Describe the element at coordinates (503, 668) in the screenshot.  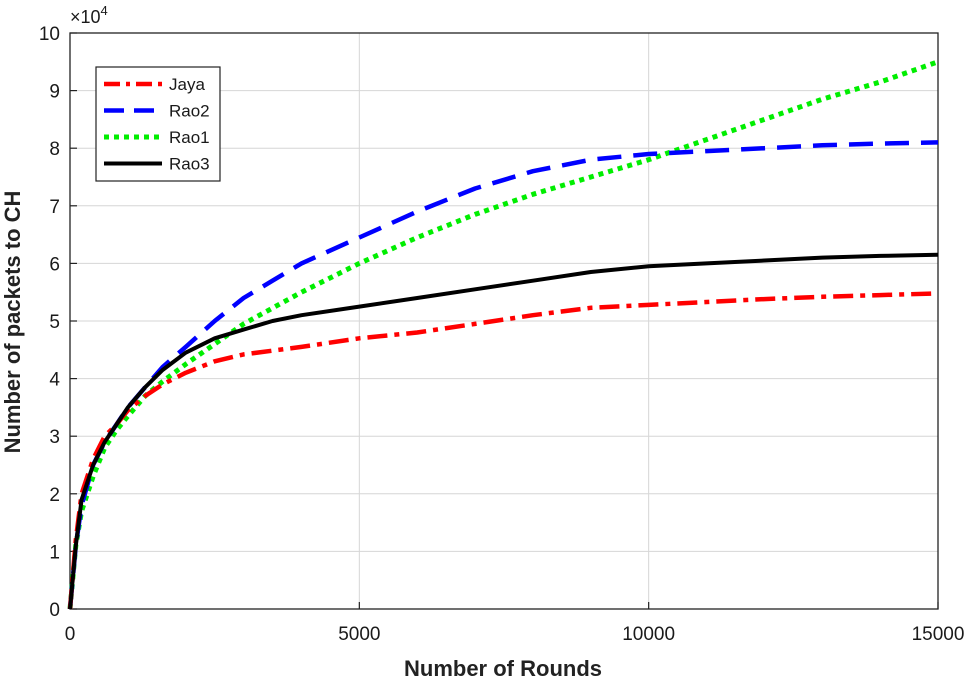
I see `x-axis-label: Number of Rounds` at that location.